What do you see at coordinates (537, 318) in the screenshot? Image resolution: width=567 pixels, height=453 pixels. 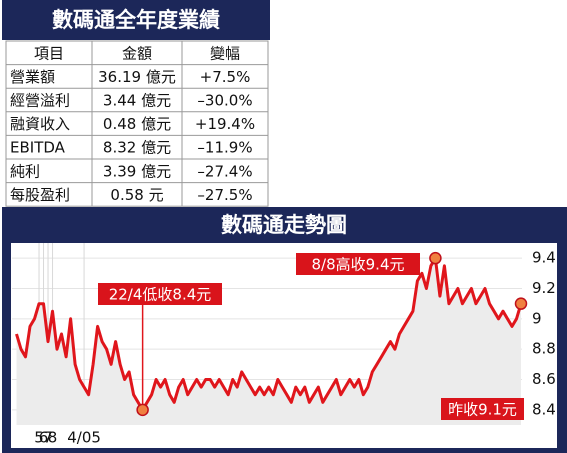 I see `y-tick-label: 9` at bounding box center [537, 318].